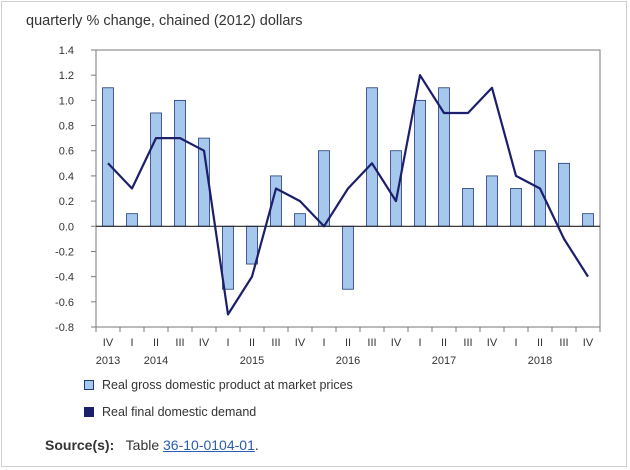 The width and height of the screenshot is (630, 470). What do you see at coordinates (80, 445) in the screenshot?
I see `source-label: Source(s):` at bounding box center [80, 445].